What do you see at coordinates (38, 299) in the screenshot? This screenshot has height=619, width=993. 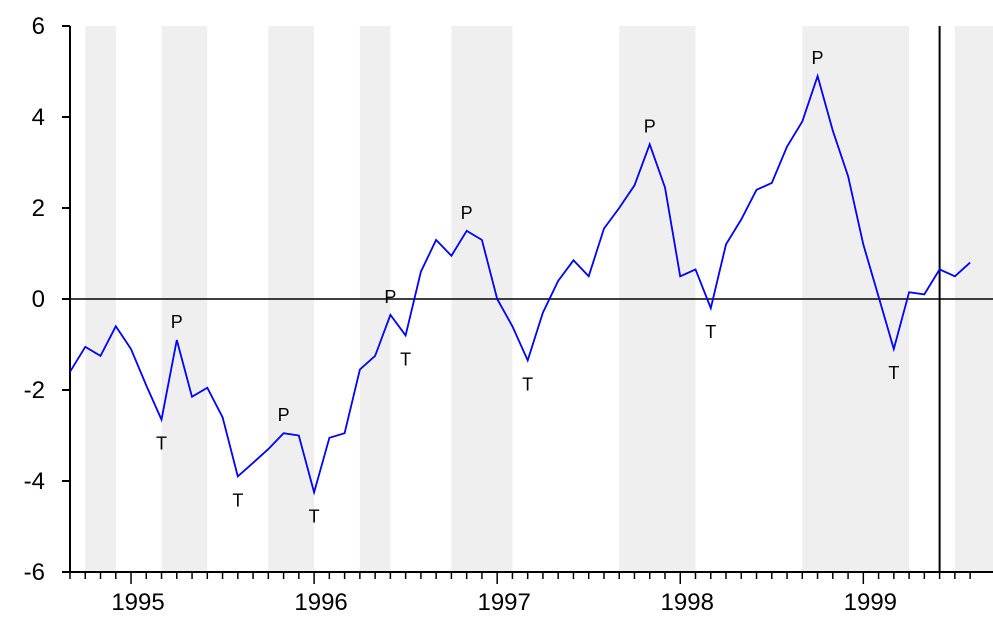 I see `y-tick-label: 0` at bounding box center [38, 299].